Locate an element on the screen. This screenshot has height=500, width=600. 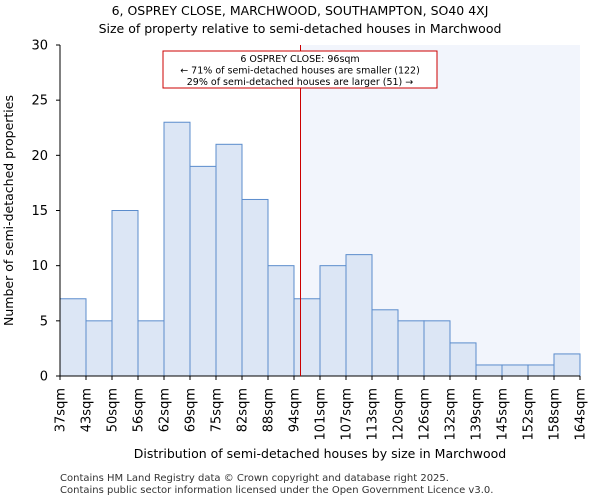
x-tick-label: 152sqm is located at coordinates (529, 414).